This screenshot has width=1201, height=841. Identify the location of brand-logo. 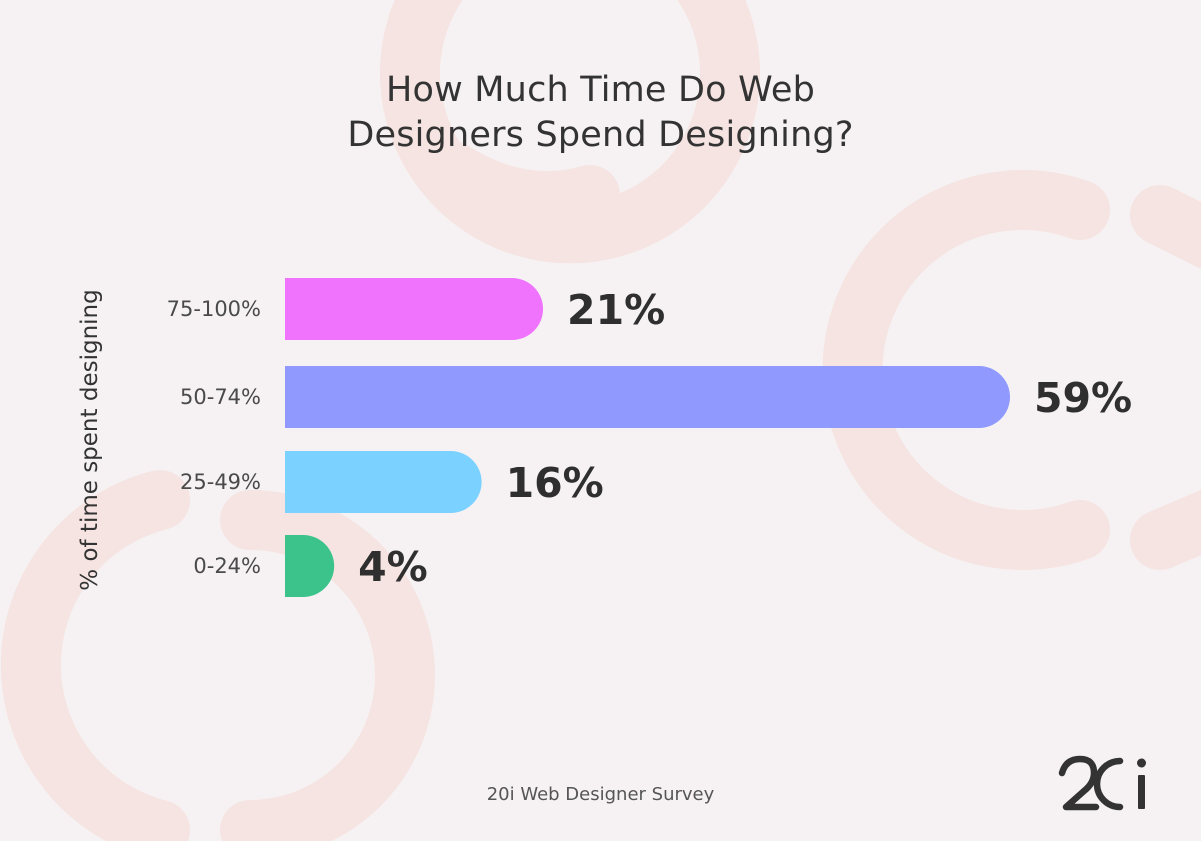
(1102, 783).